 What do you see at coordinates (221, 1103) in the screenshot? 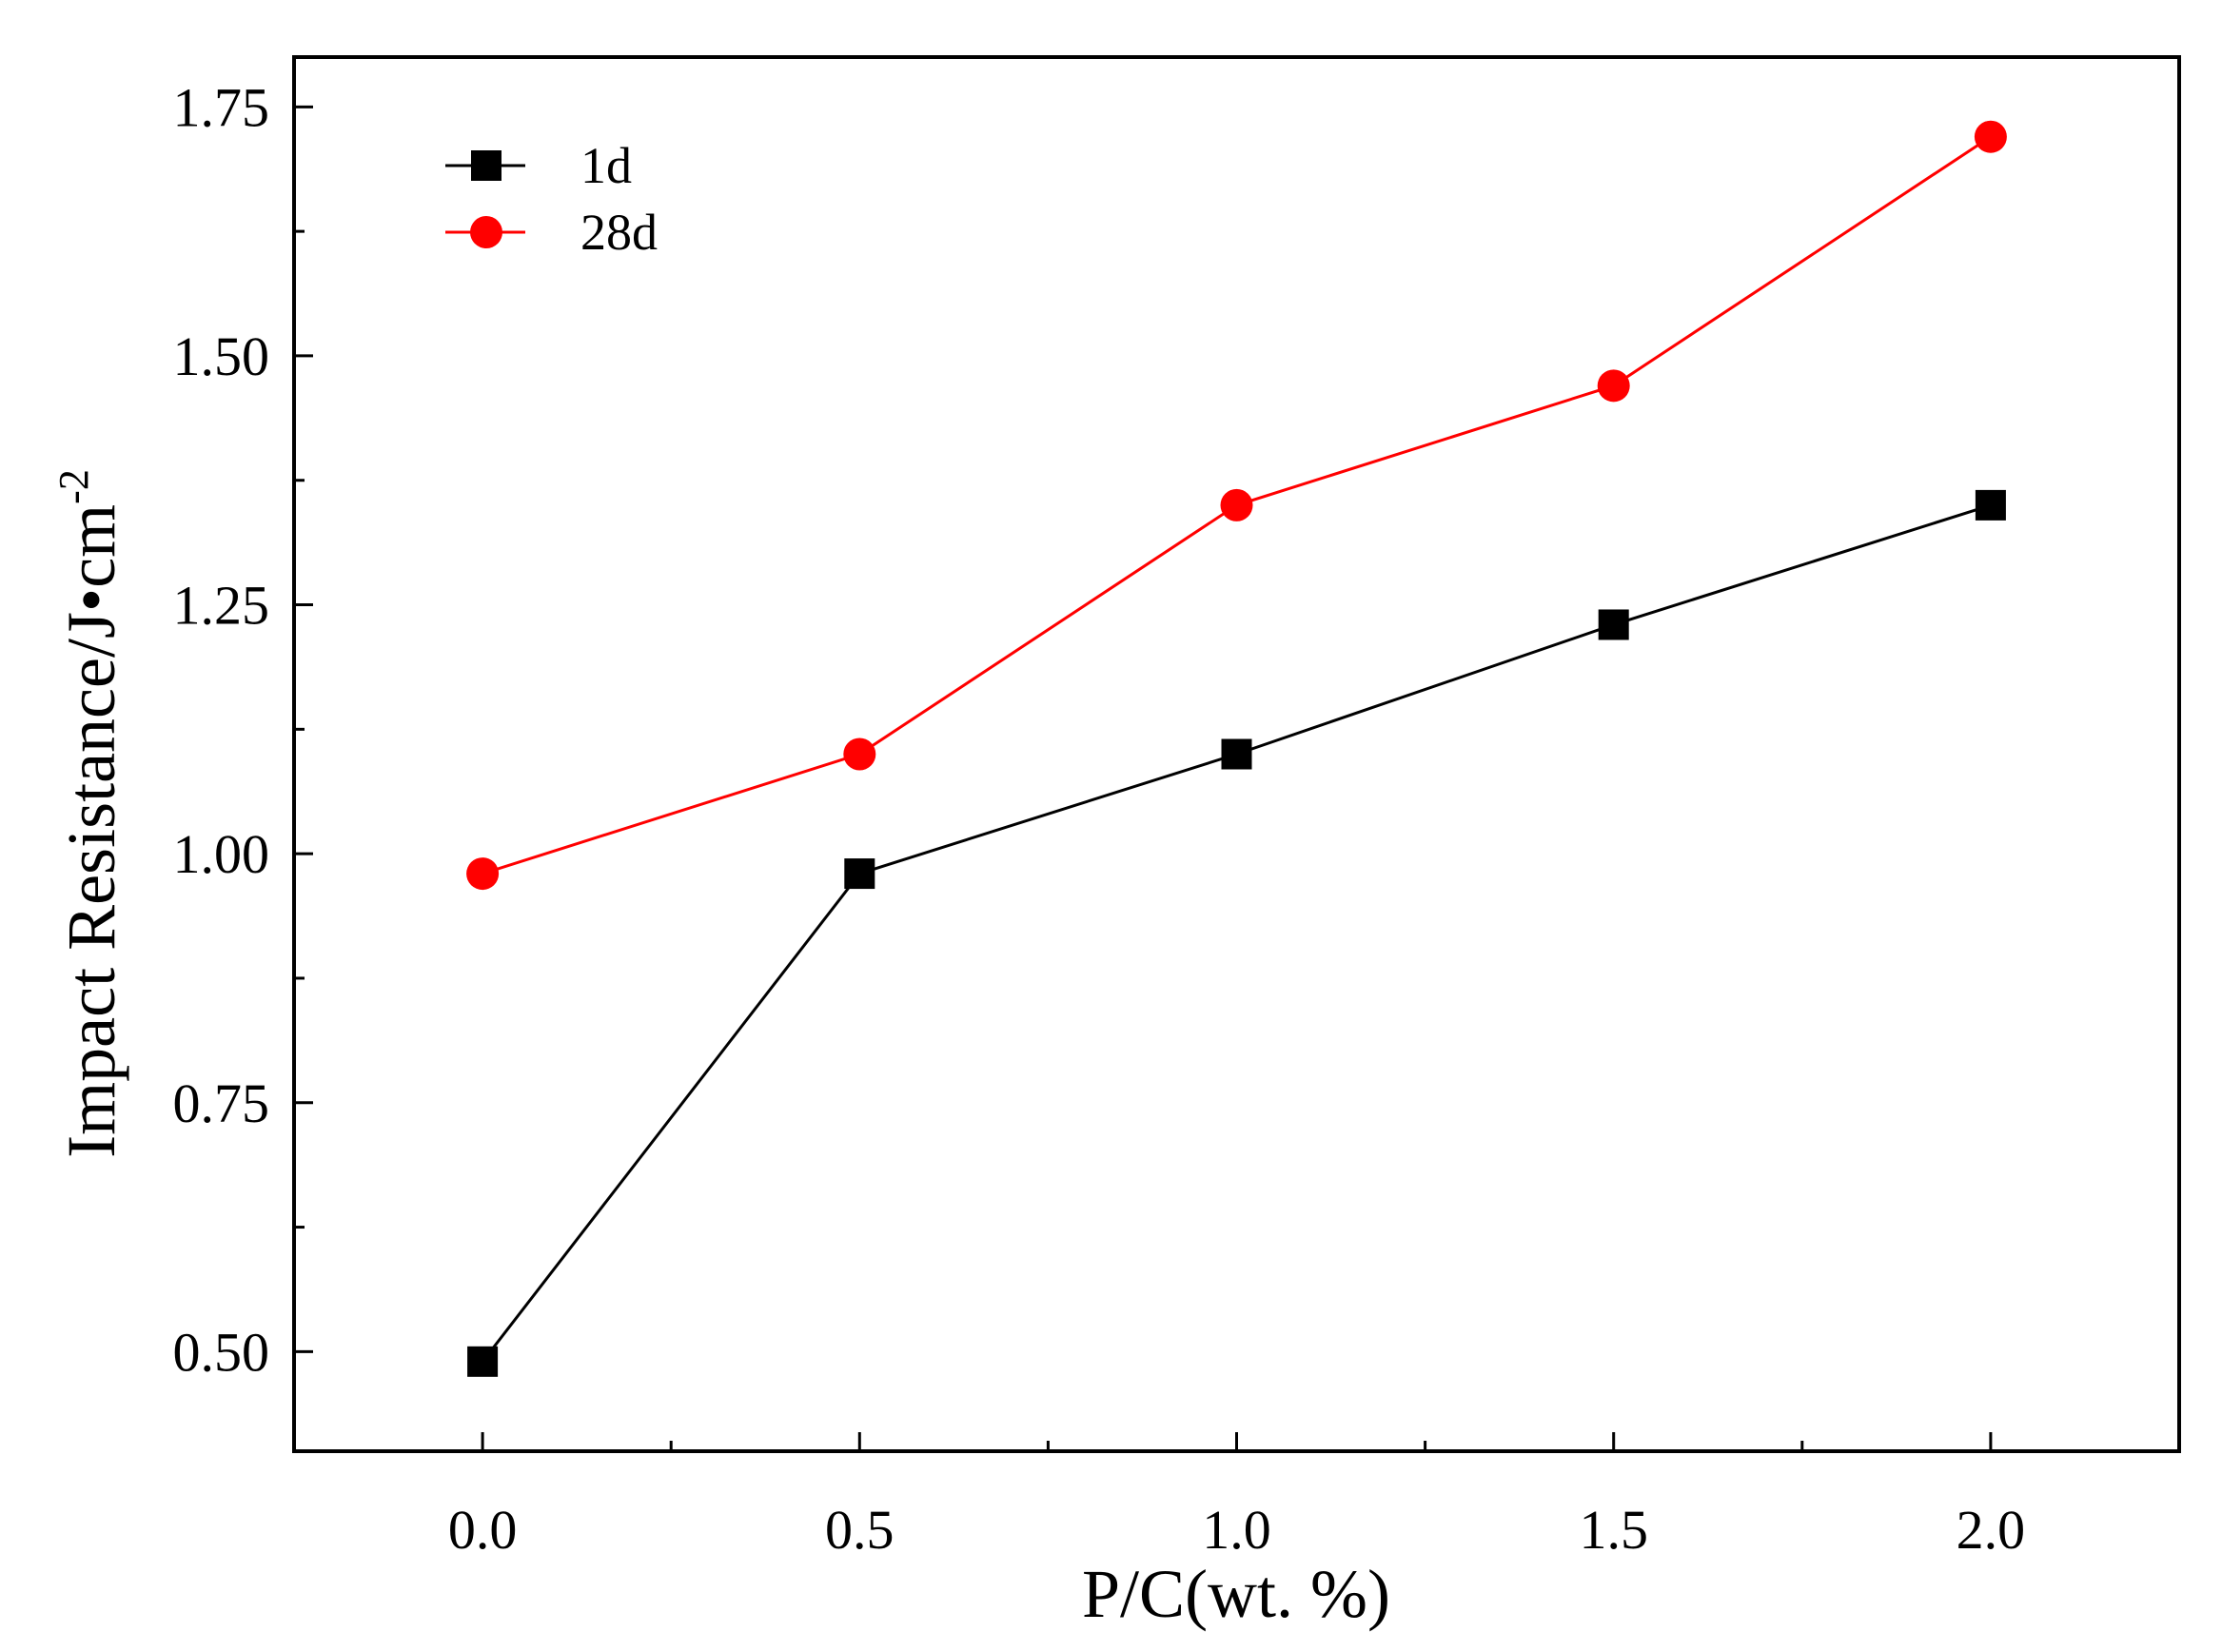
I see `y-tick-label: 0.75` at bounding box center [221, 1103].